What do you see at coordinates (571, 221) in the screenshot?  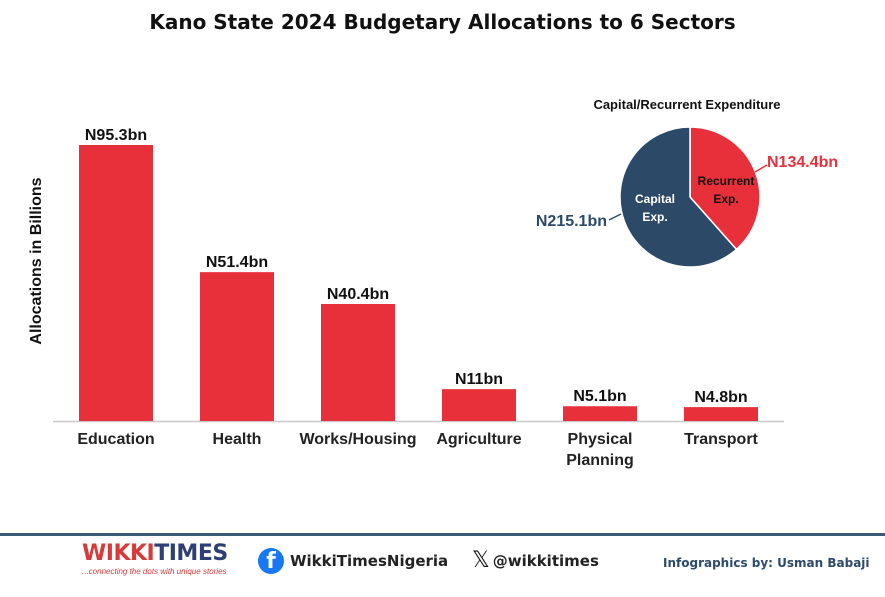 I see `pie-value-label-1: N215.1bn` at bounding box center [571, 221].